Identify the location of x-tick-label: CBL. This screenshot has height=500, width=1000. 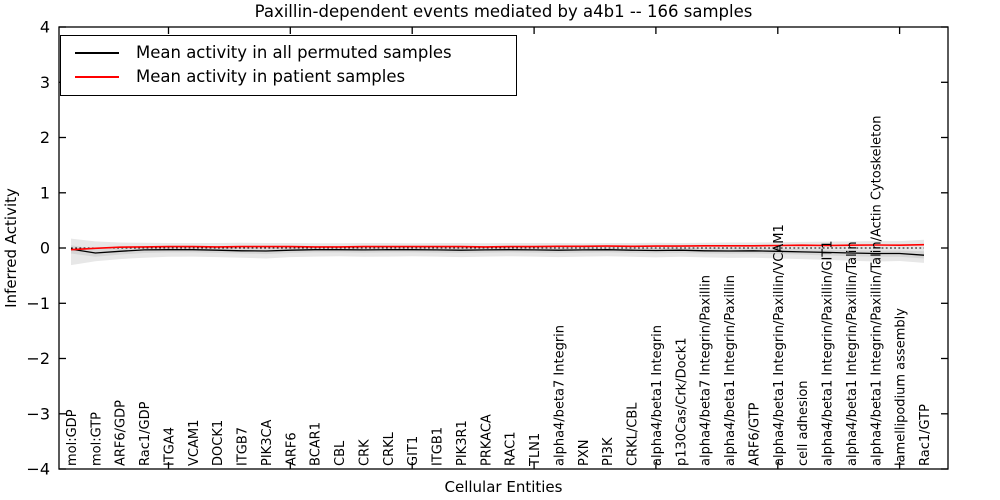
(340, 453).